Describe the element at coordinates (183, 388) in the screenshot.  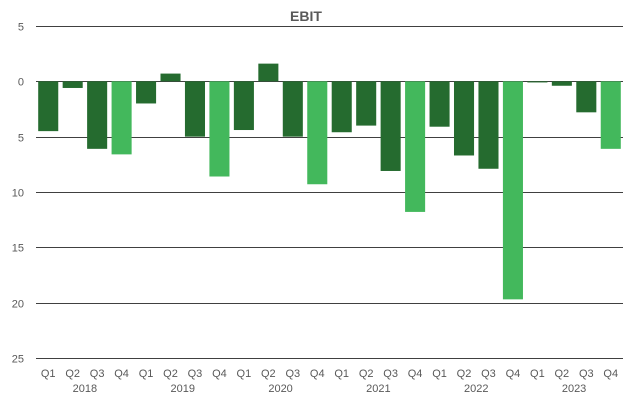
I see `year-label: 2019` at that location.